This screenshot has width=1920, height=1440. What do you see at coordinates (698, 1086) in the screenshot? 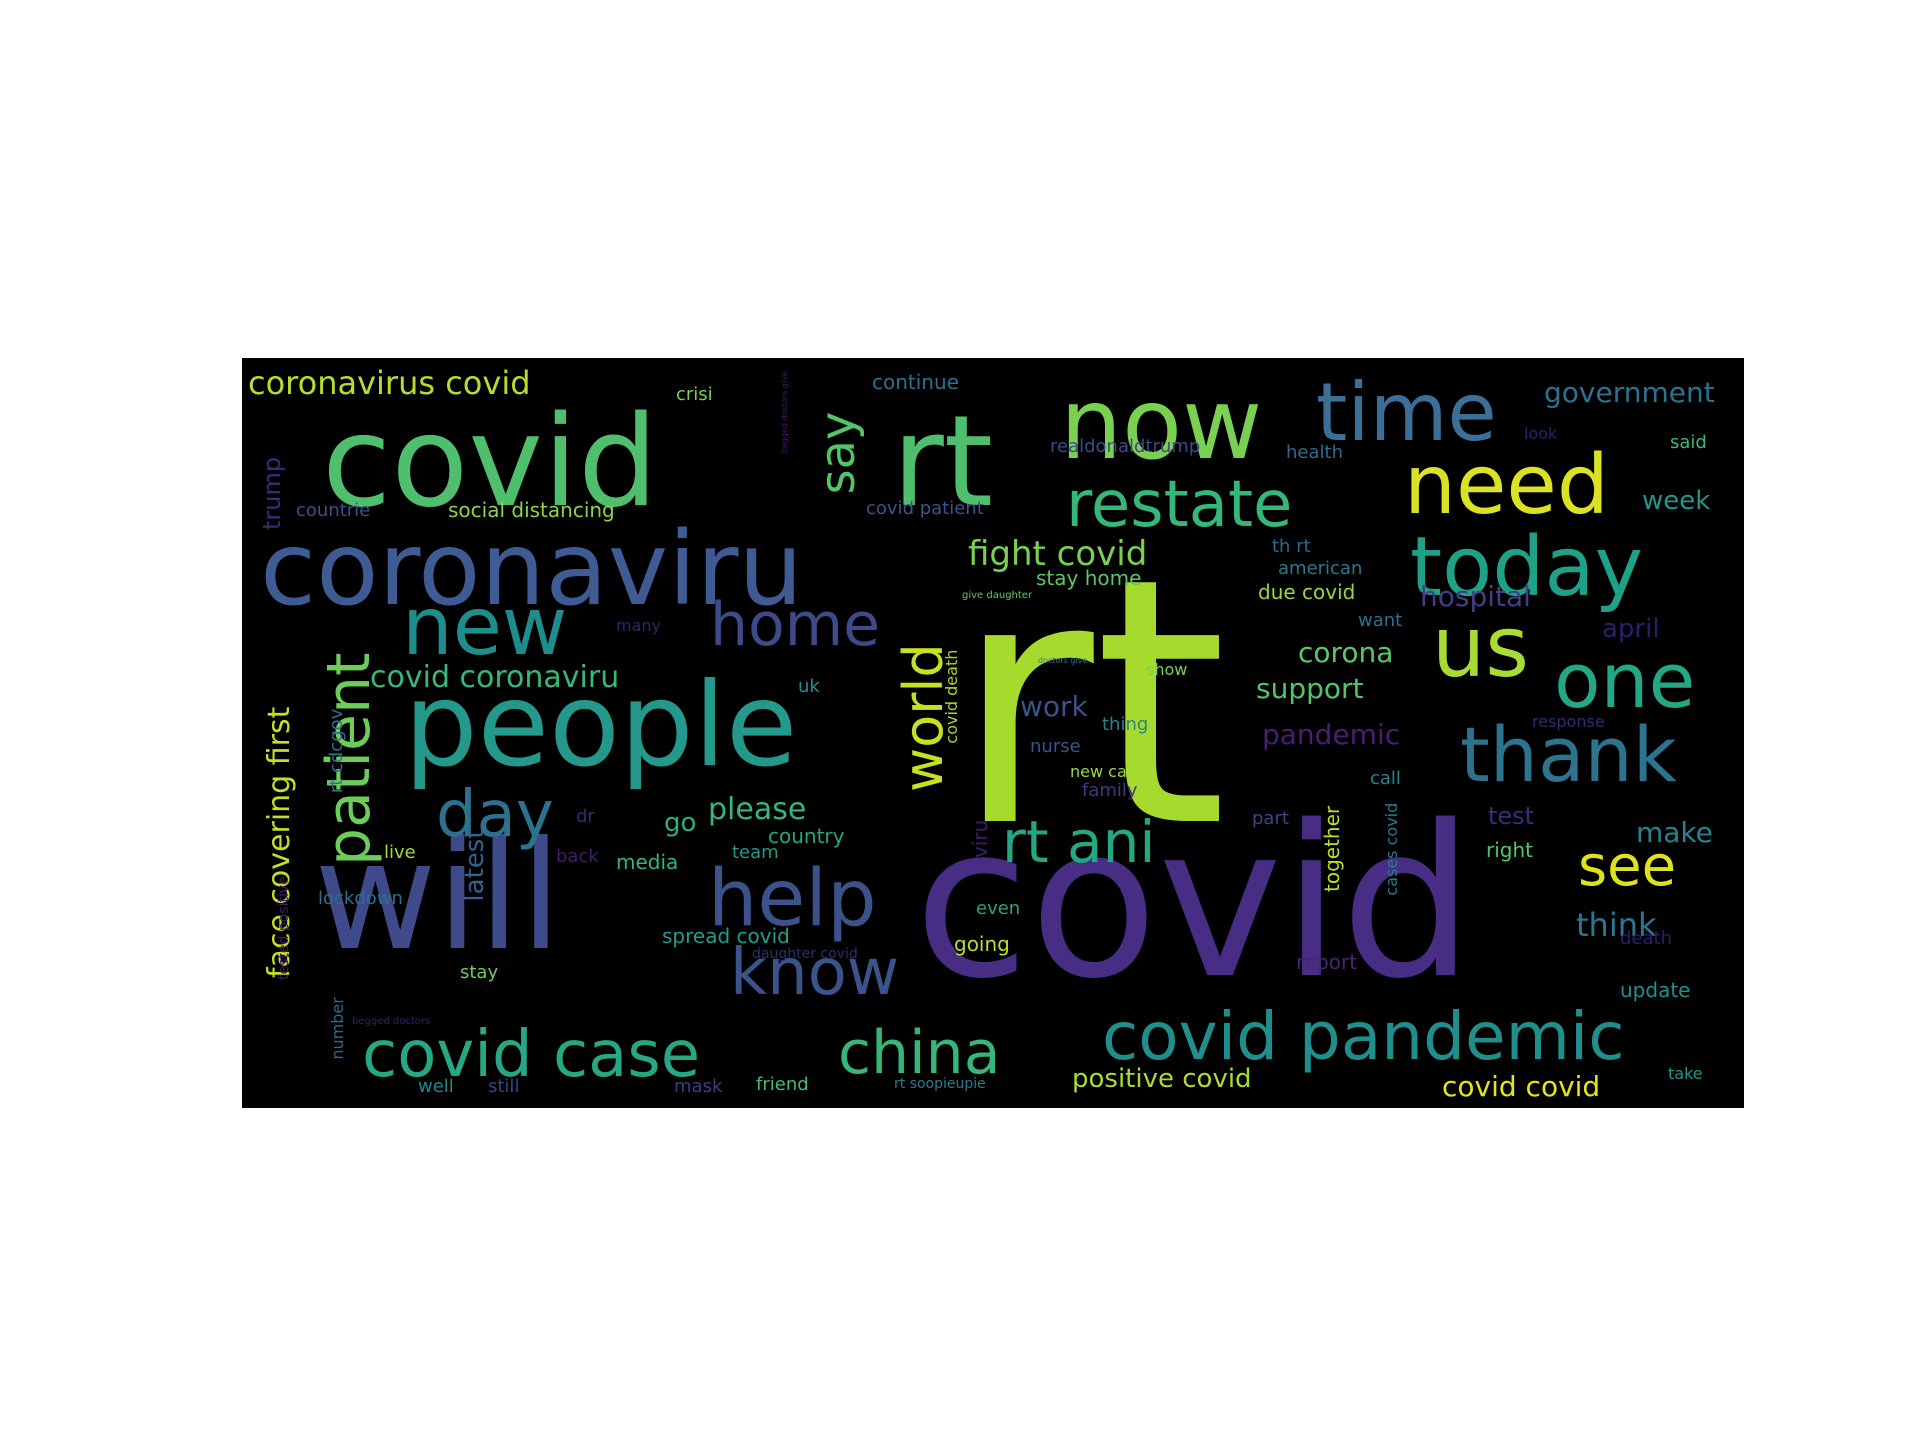
I see `word-mask: mask` at bounding box center [698, 1086].